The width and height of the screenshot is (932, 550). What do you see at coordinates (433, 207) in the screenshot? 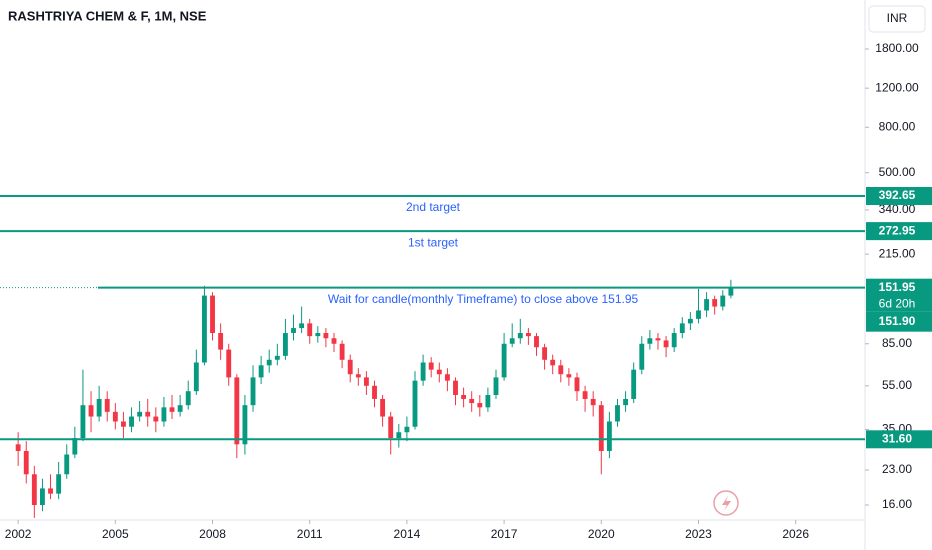
I see `annotation: 2nd target` at bounding box center [433, 207].